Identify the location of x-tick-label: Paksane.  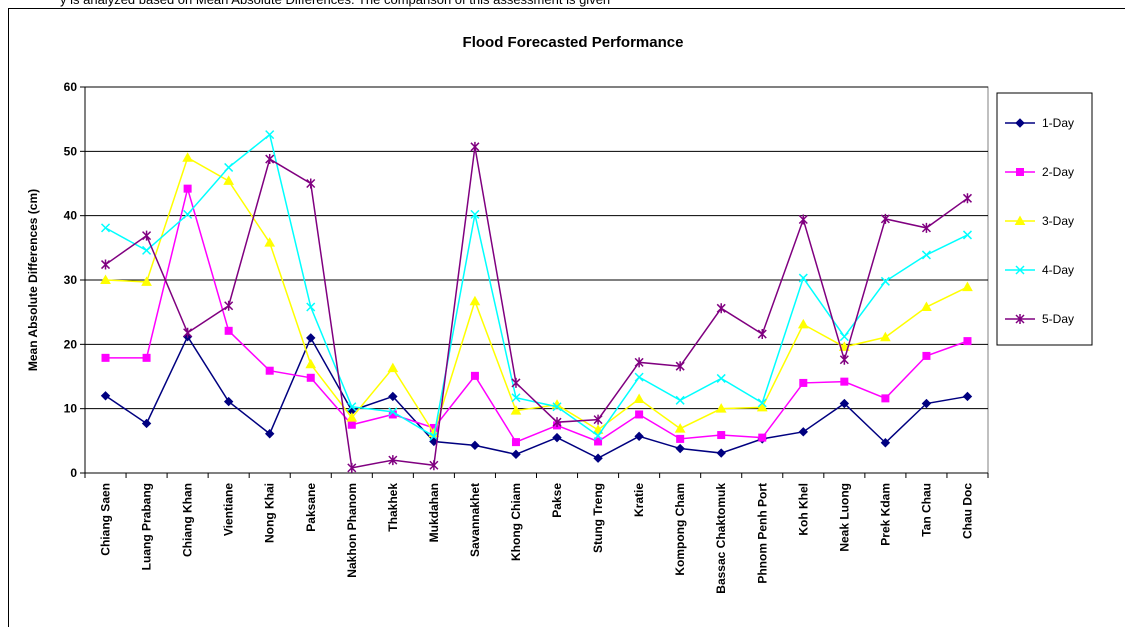
(311, 507).